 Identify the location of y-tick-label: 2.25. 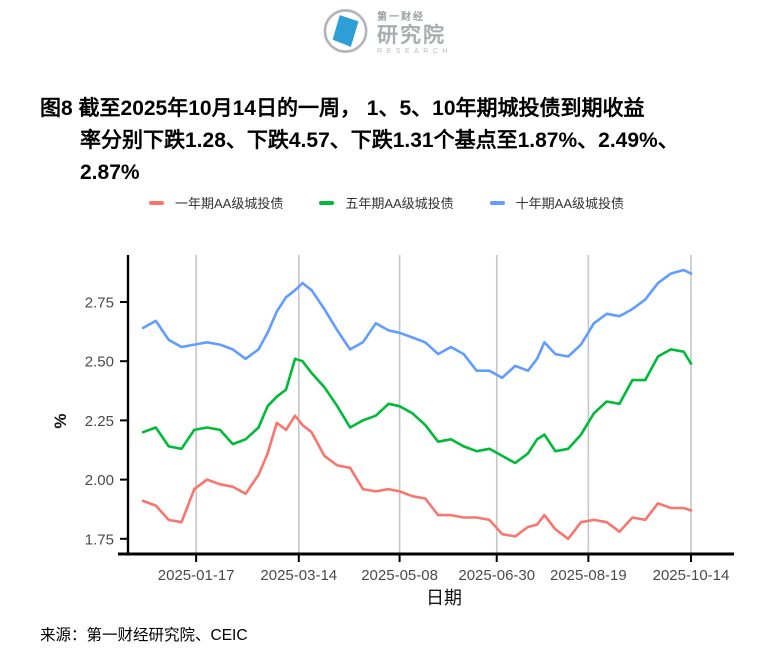
(99, 421).